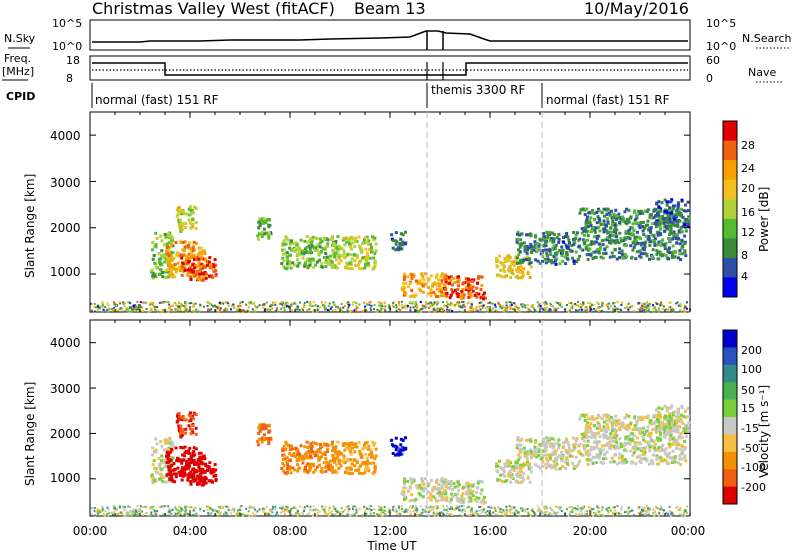 The height and width of the screenshot is (554, 800). Describe the element at coordinates (744, 255) in the screenshot. I see `power-cbar-tick-8: 8` at that location.